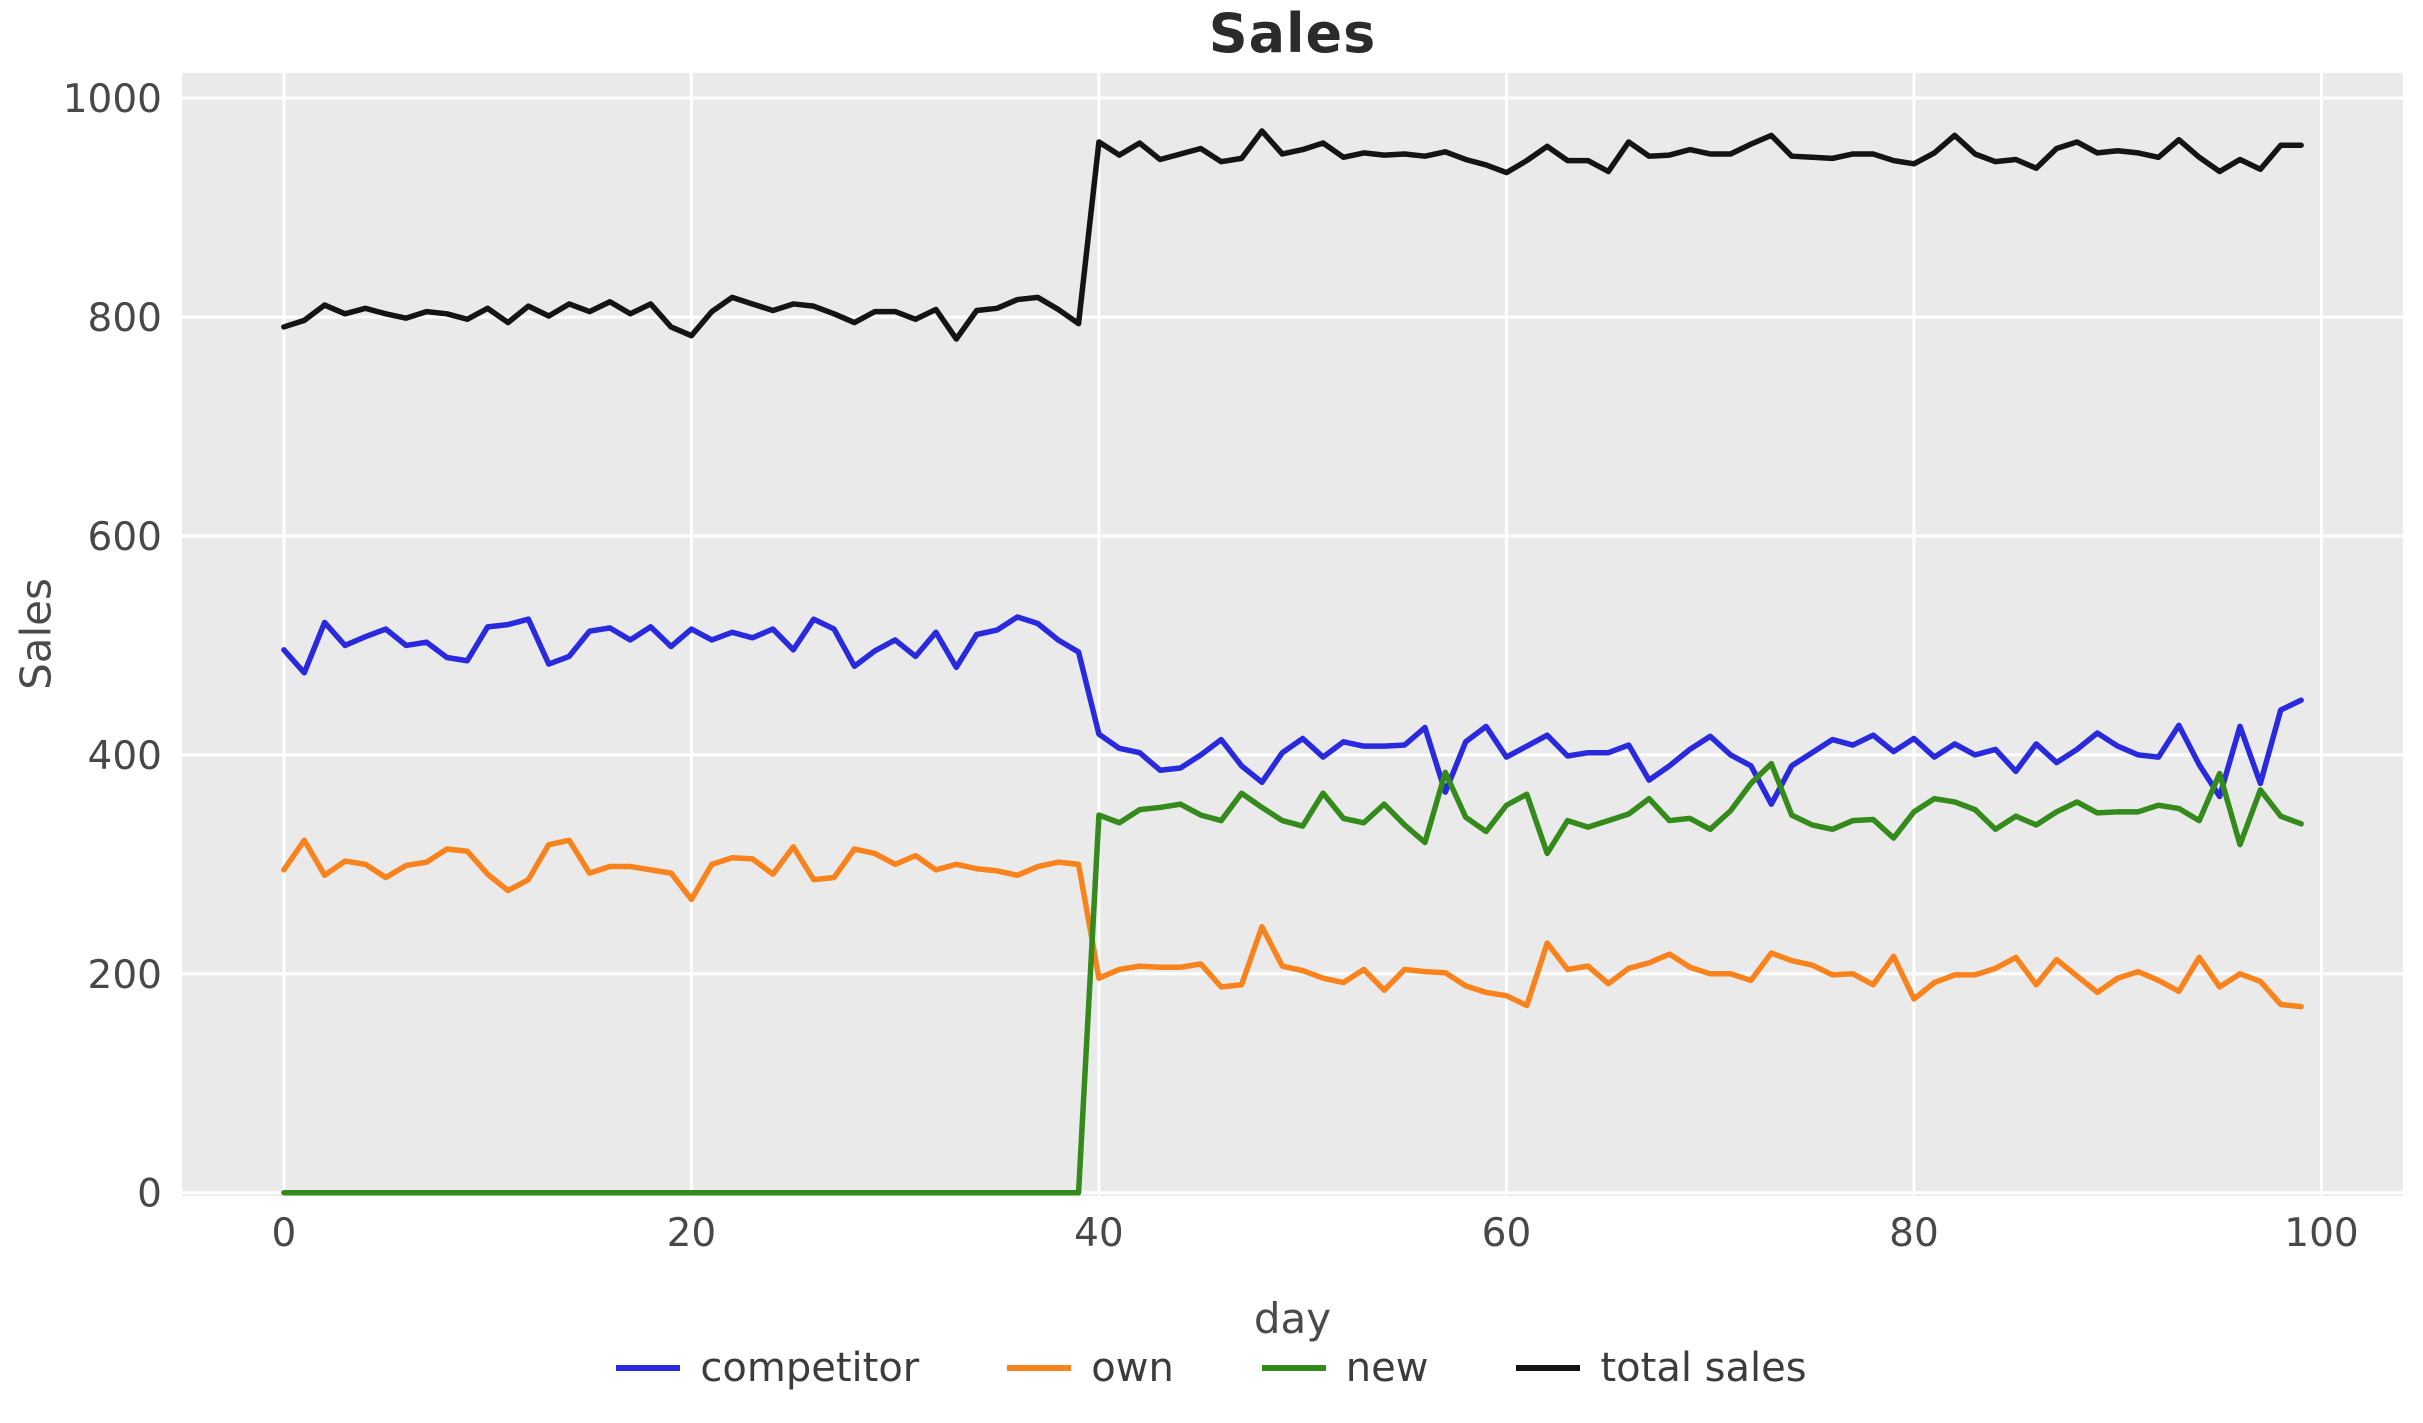 Image resolution: width=2423 pixels, height=1423 pixels. I want to click on x-axis-label: day, so click(1292, 1318).